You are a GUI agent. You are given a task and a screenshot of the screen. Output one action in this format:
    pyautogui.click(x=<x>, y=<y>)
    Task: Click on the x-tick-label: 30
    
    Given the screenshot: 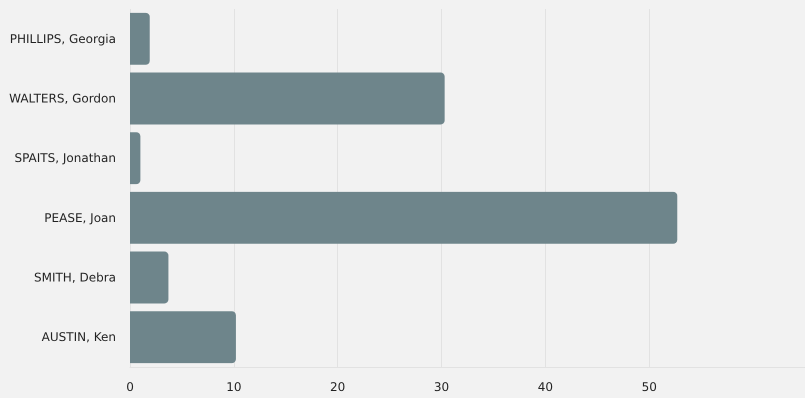 What is the action you would take?
    pyautogui.click(x=442, y=387)
    